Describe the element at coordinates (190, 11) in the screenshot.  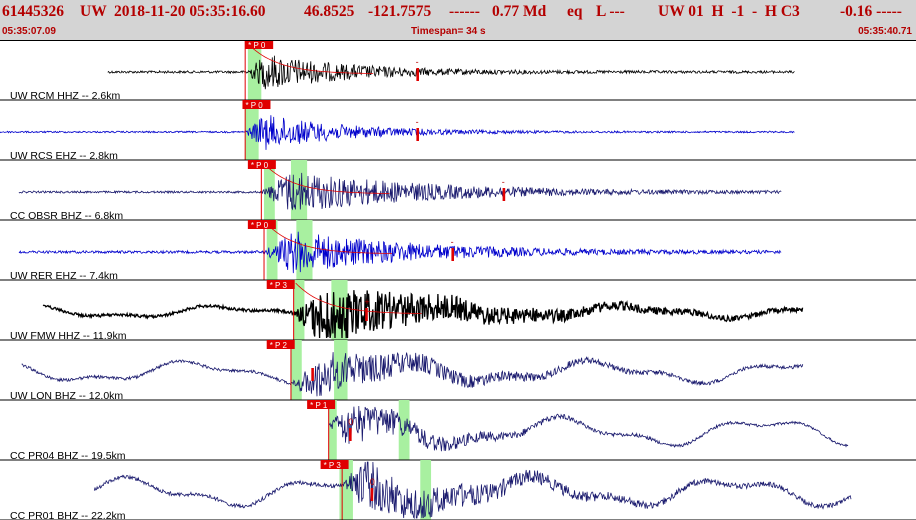
I see `event-datetime: 2018-11-20 05:35:16.60` at that location.